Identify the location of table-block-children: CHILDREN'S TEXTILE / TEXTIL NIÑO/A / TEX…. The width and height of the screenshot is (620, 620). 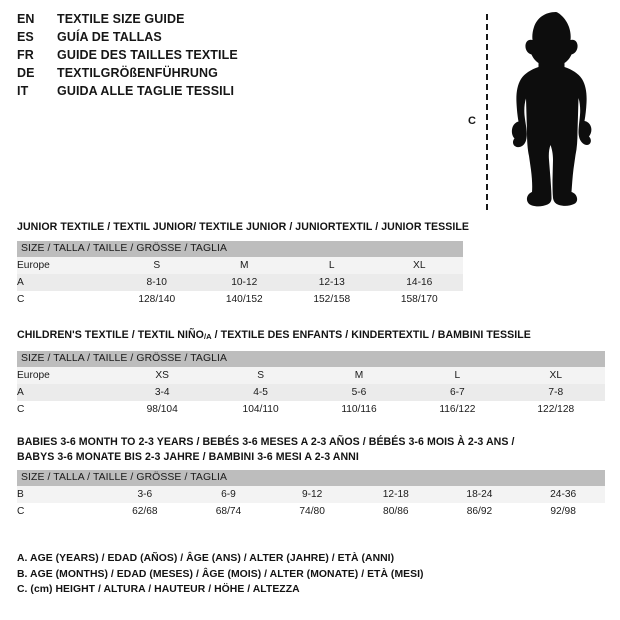
(311, 373).